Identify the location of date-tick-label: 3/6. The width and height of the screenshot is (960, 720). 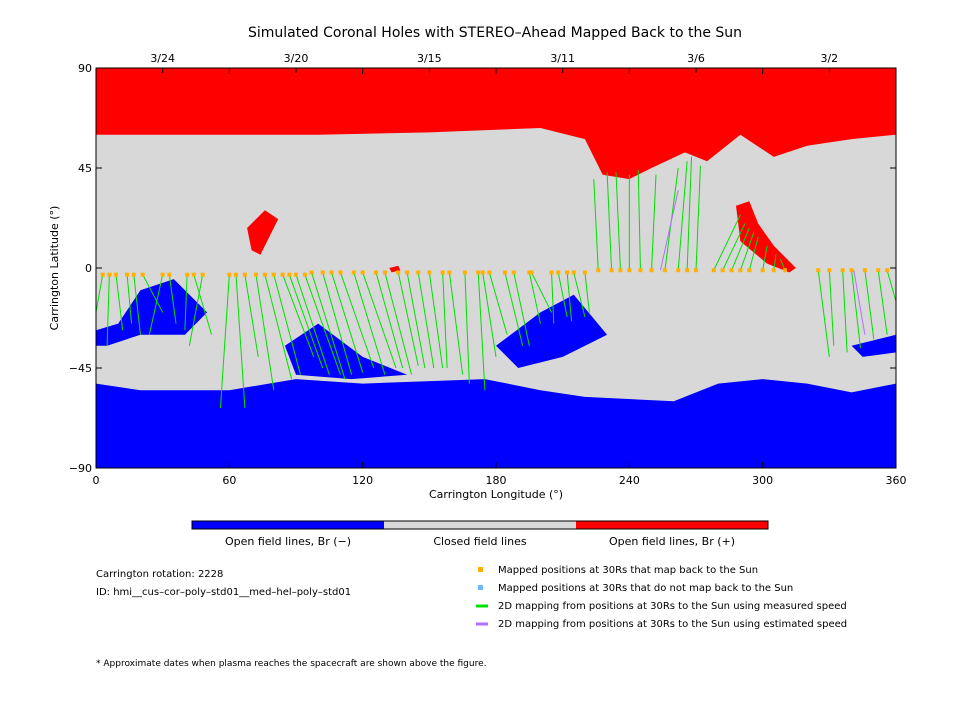
(696, 58).